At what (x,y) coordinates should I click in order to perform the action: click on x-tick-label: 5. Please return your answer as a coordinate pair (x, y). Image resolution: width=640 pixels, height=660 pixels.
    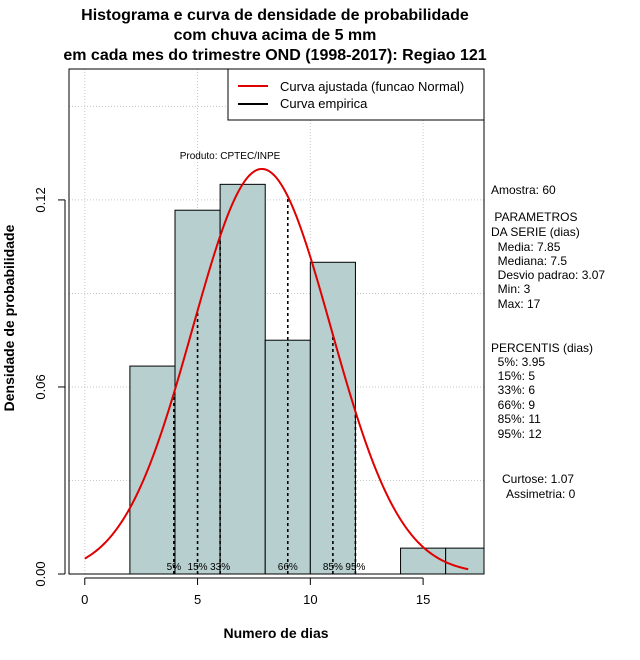
    Looking at the image, I should click on (197, 599).